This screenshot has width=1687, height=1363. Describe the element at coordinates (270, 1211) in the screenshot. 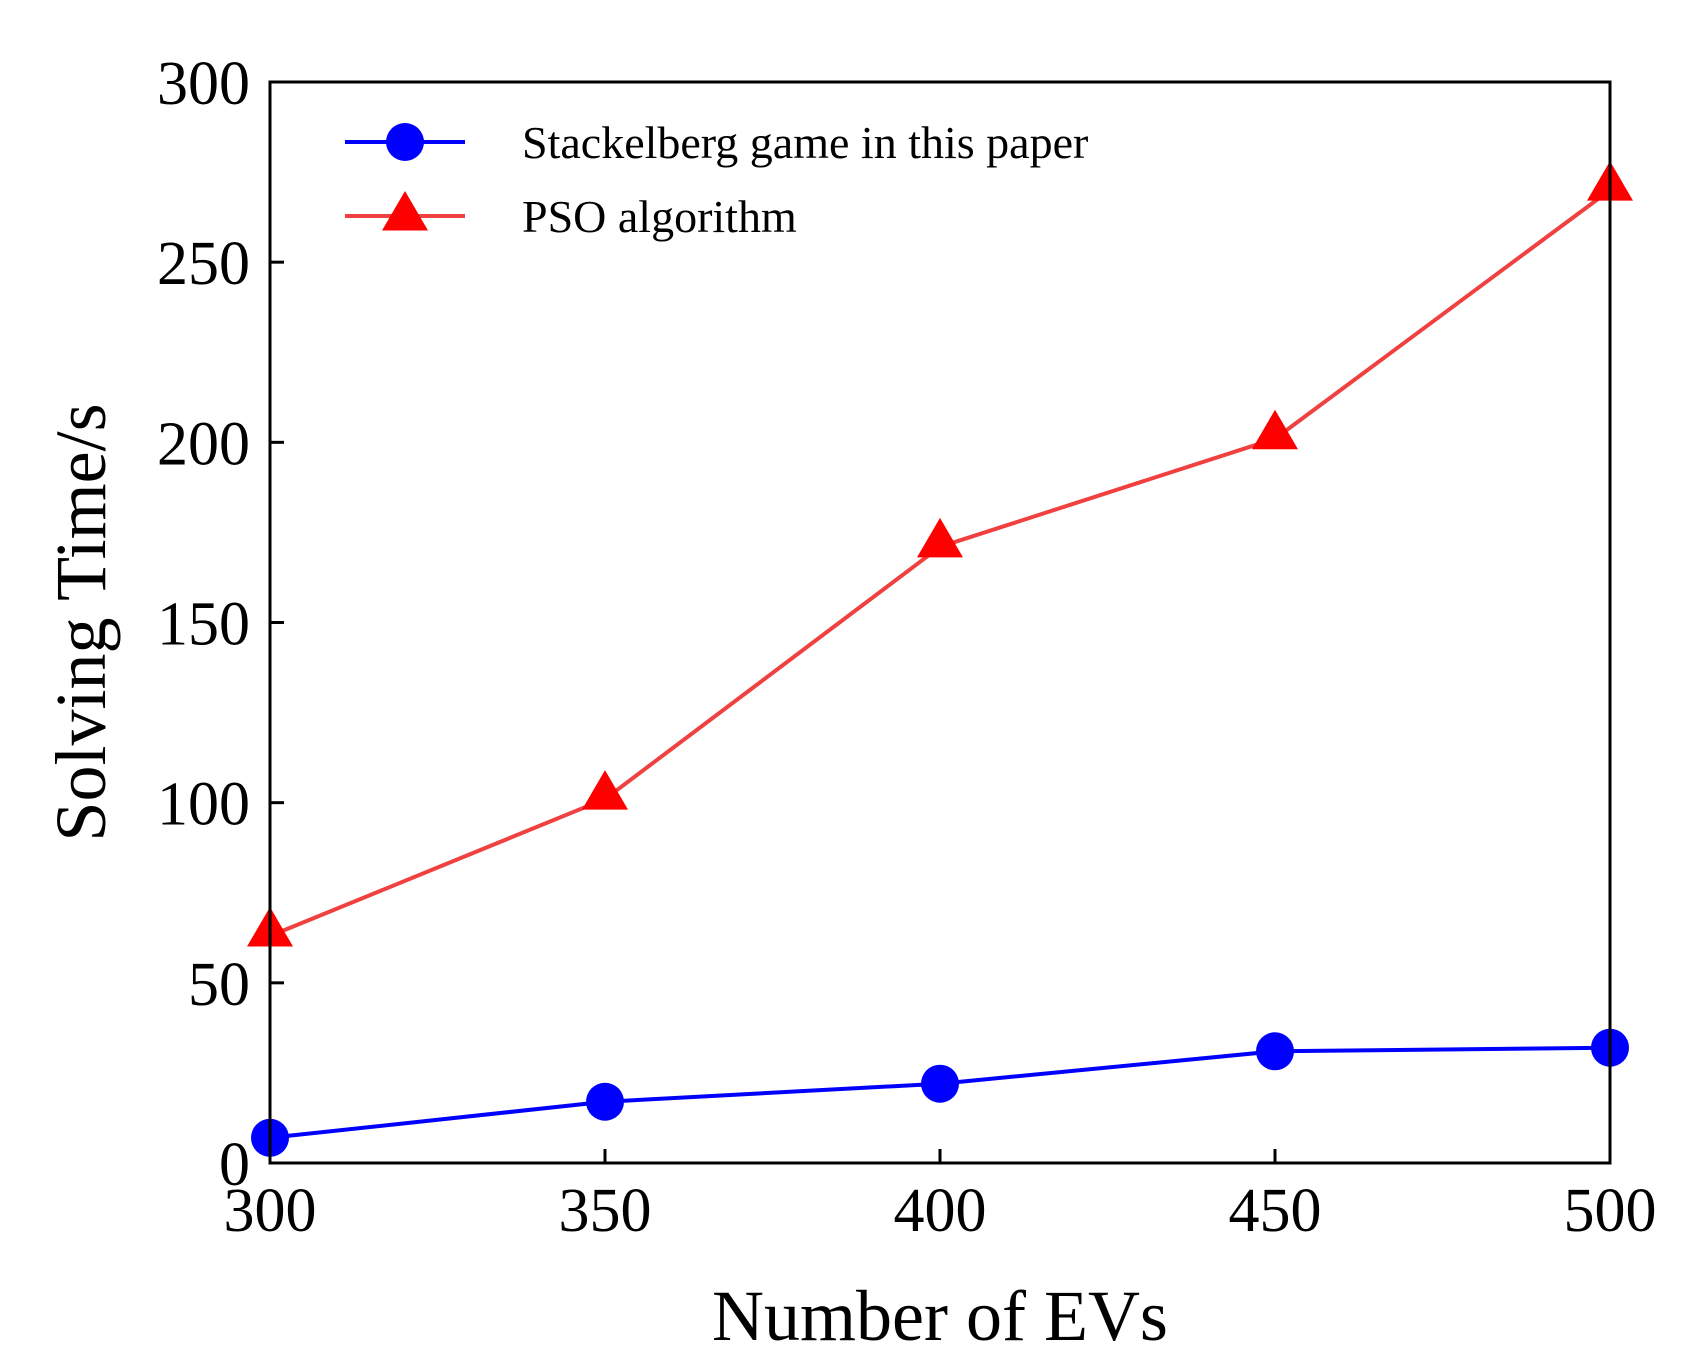

I see `x-tick-label: 300` at that location.